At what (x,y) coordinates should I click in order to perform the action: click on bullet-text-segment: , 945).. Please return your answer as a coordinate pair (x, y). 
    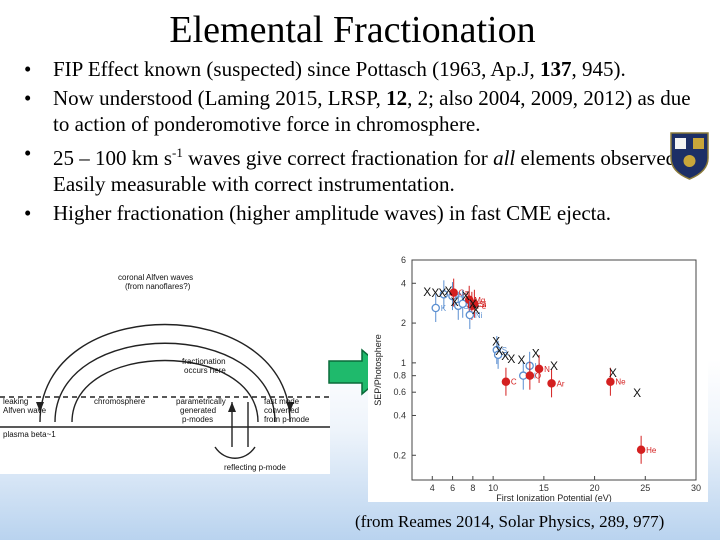
    Looking at the image, I should click on (598, 69).